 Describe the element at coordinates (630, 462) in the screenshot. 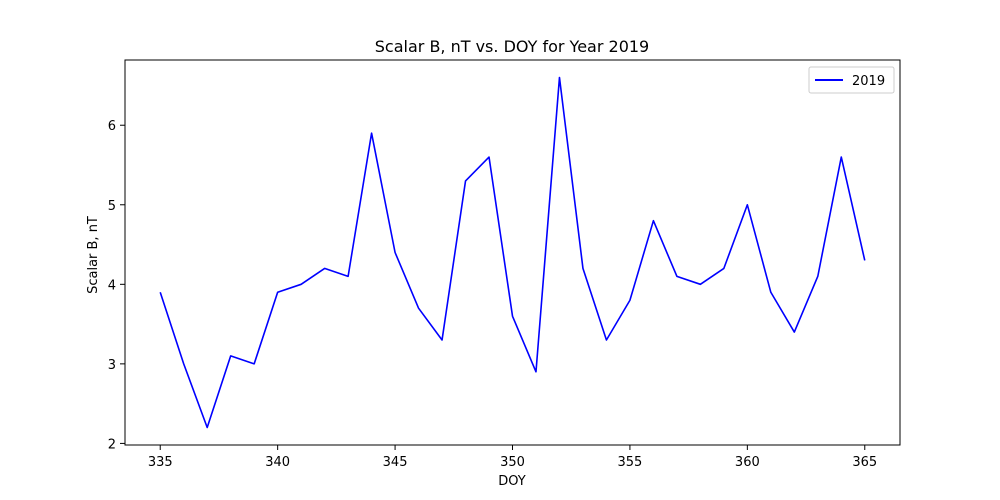

I see `x-tick-label: 355` at that location.